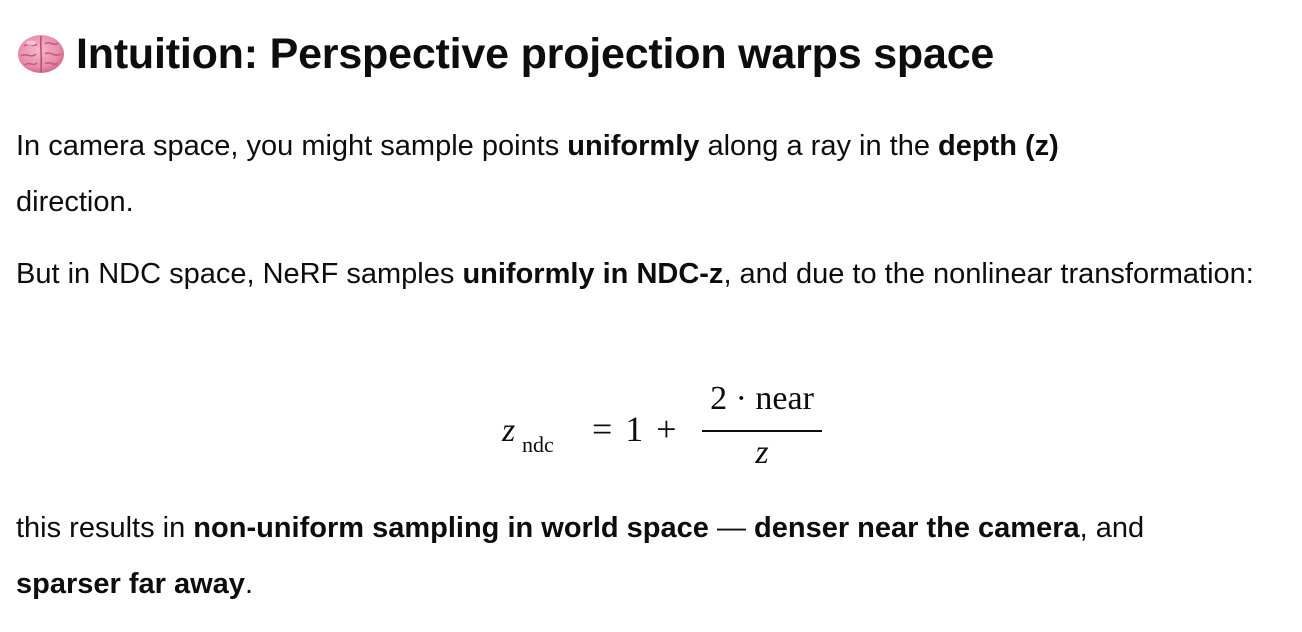  Describe the element at coordinates (292, 146) in the screenshot. I see `p1-text-1: In camera space, you might sample points` at that location.